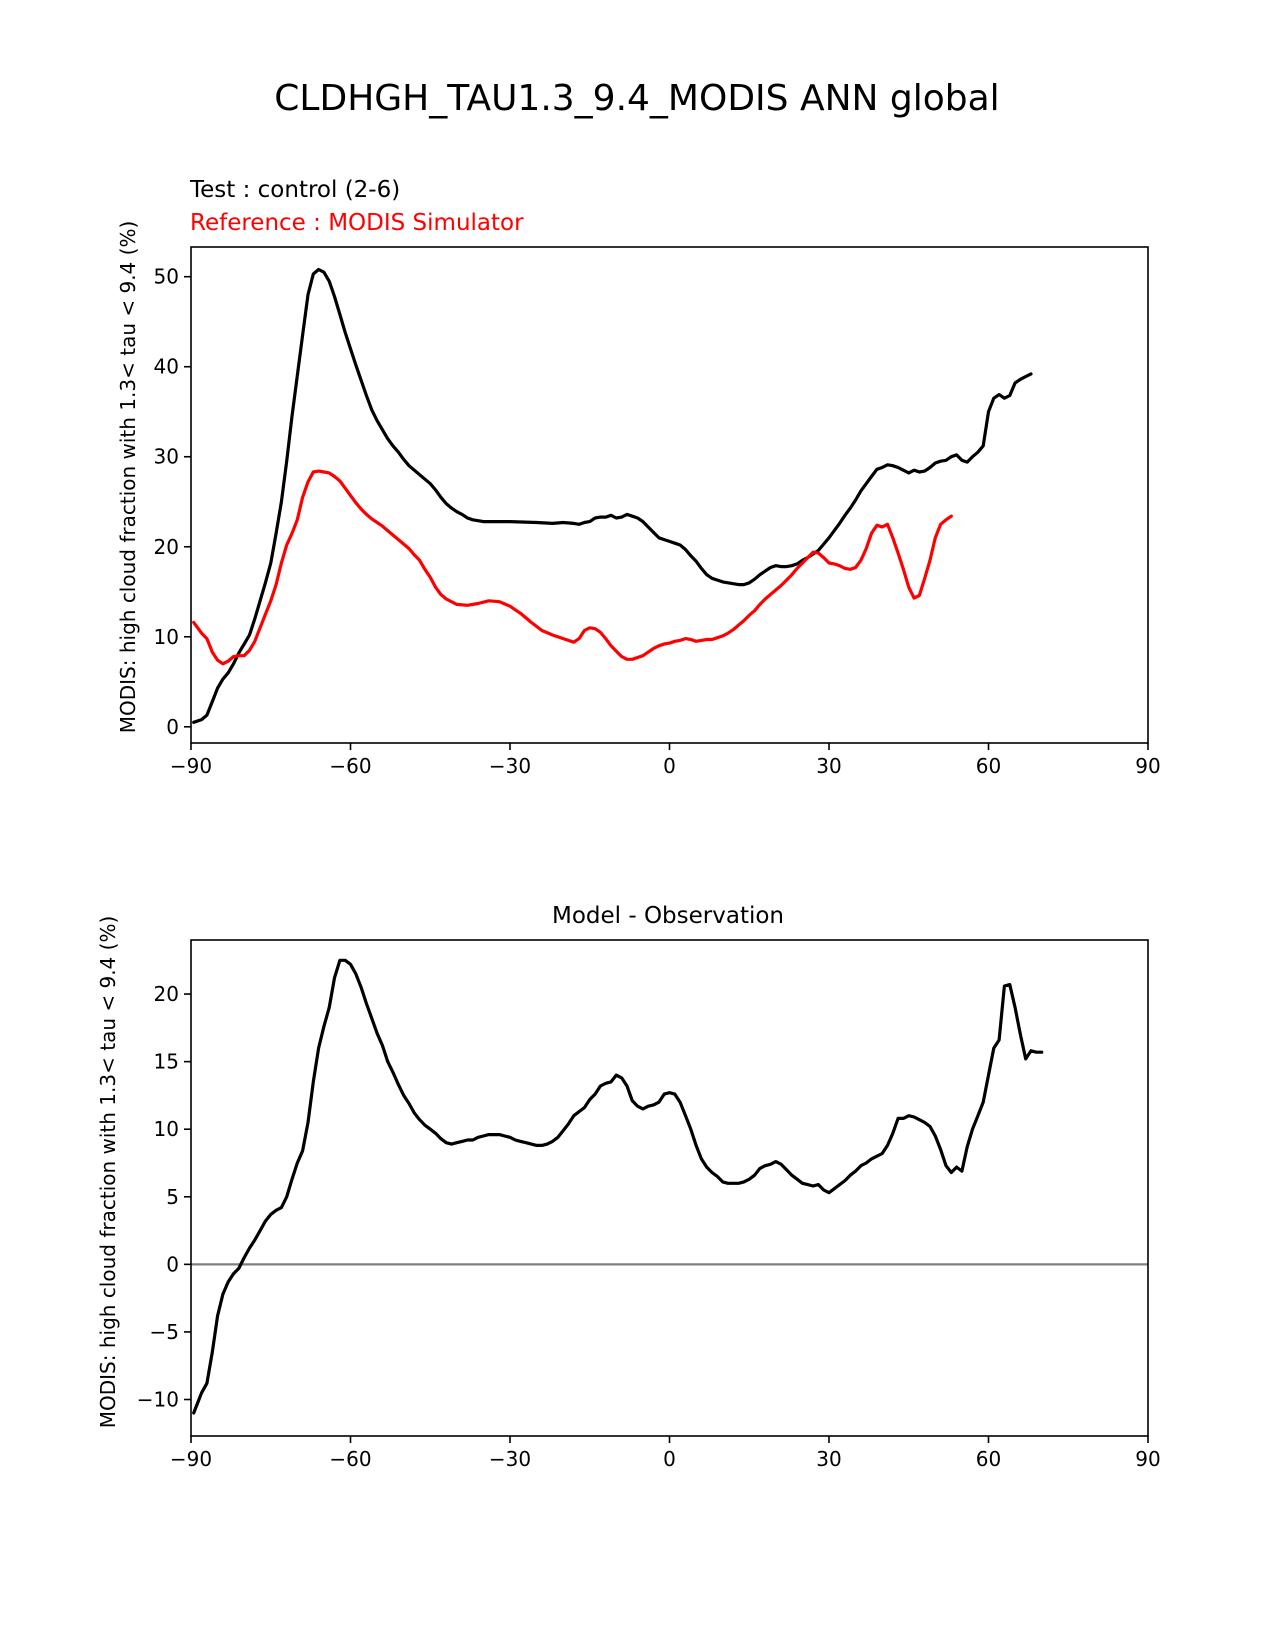 The image size is (1275, 1650). What do you see at coordinates (166, 367) in the screenshot?
I see `y-tick-label: 40` at bounding box center [166, 367].